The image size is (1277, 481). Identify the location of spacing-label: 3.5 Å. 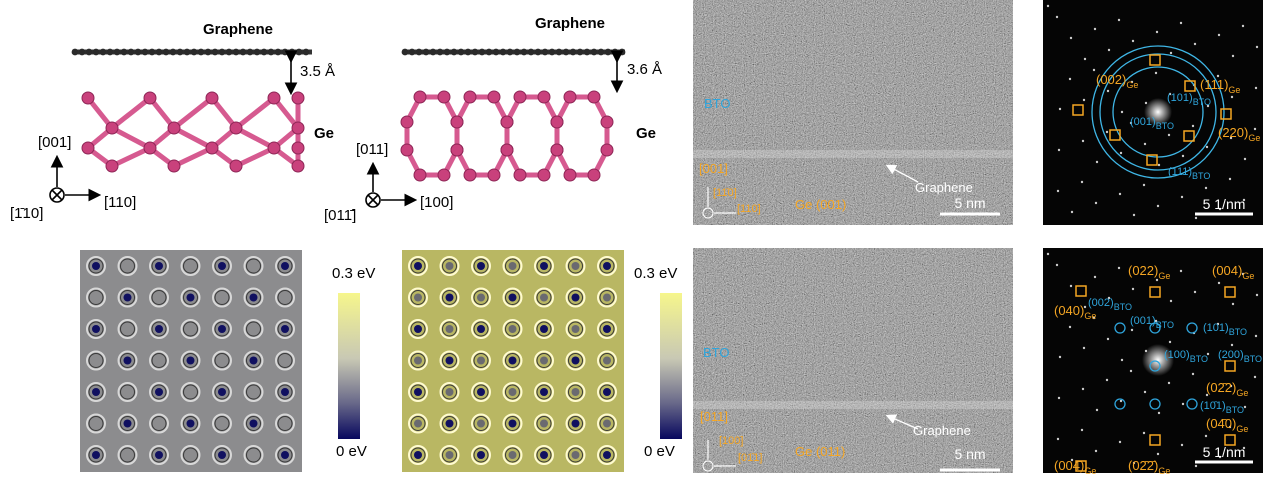
(317, 71).